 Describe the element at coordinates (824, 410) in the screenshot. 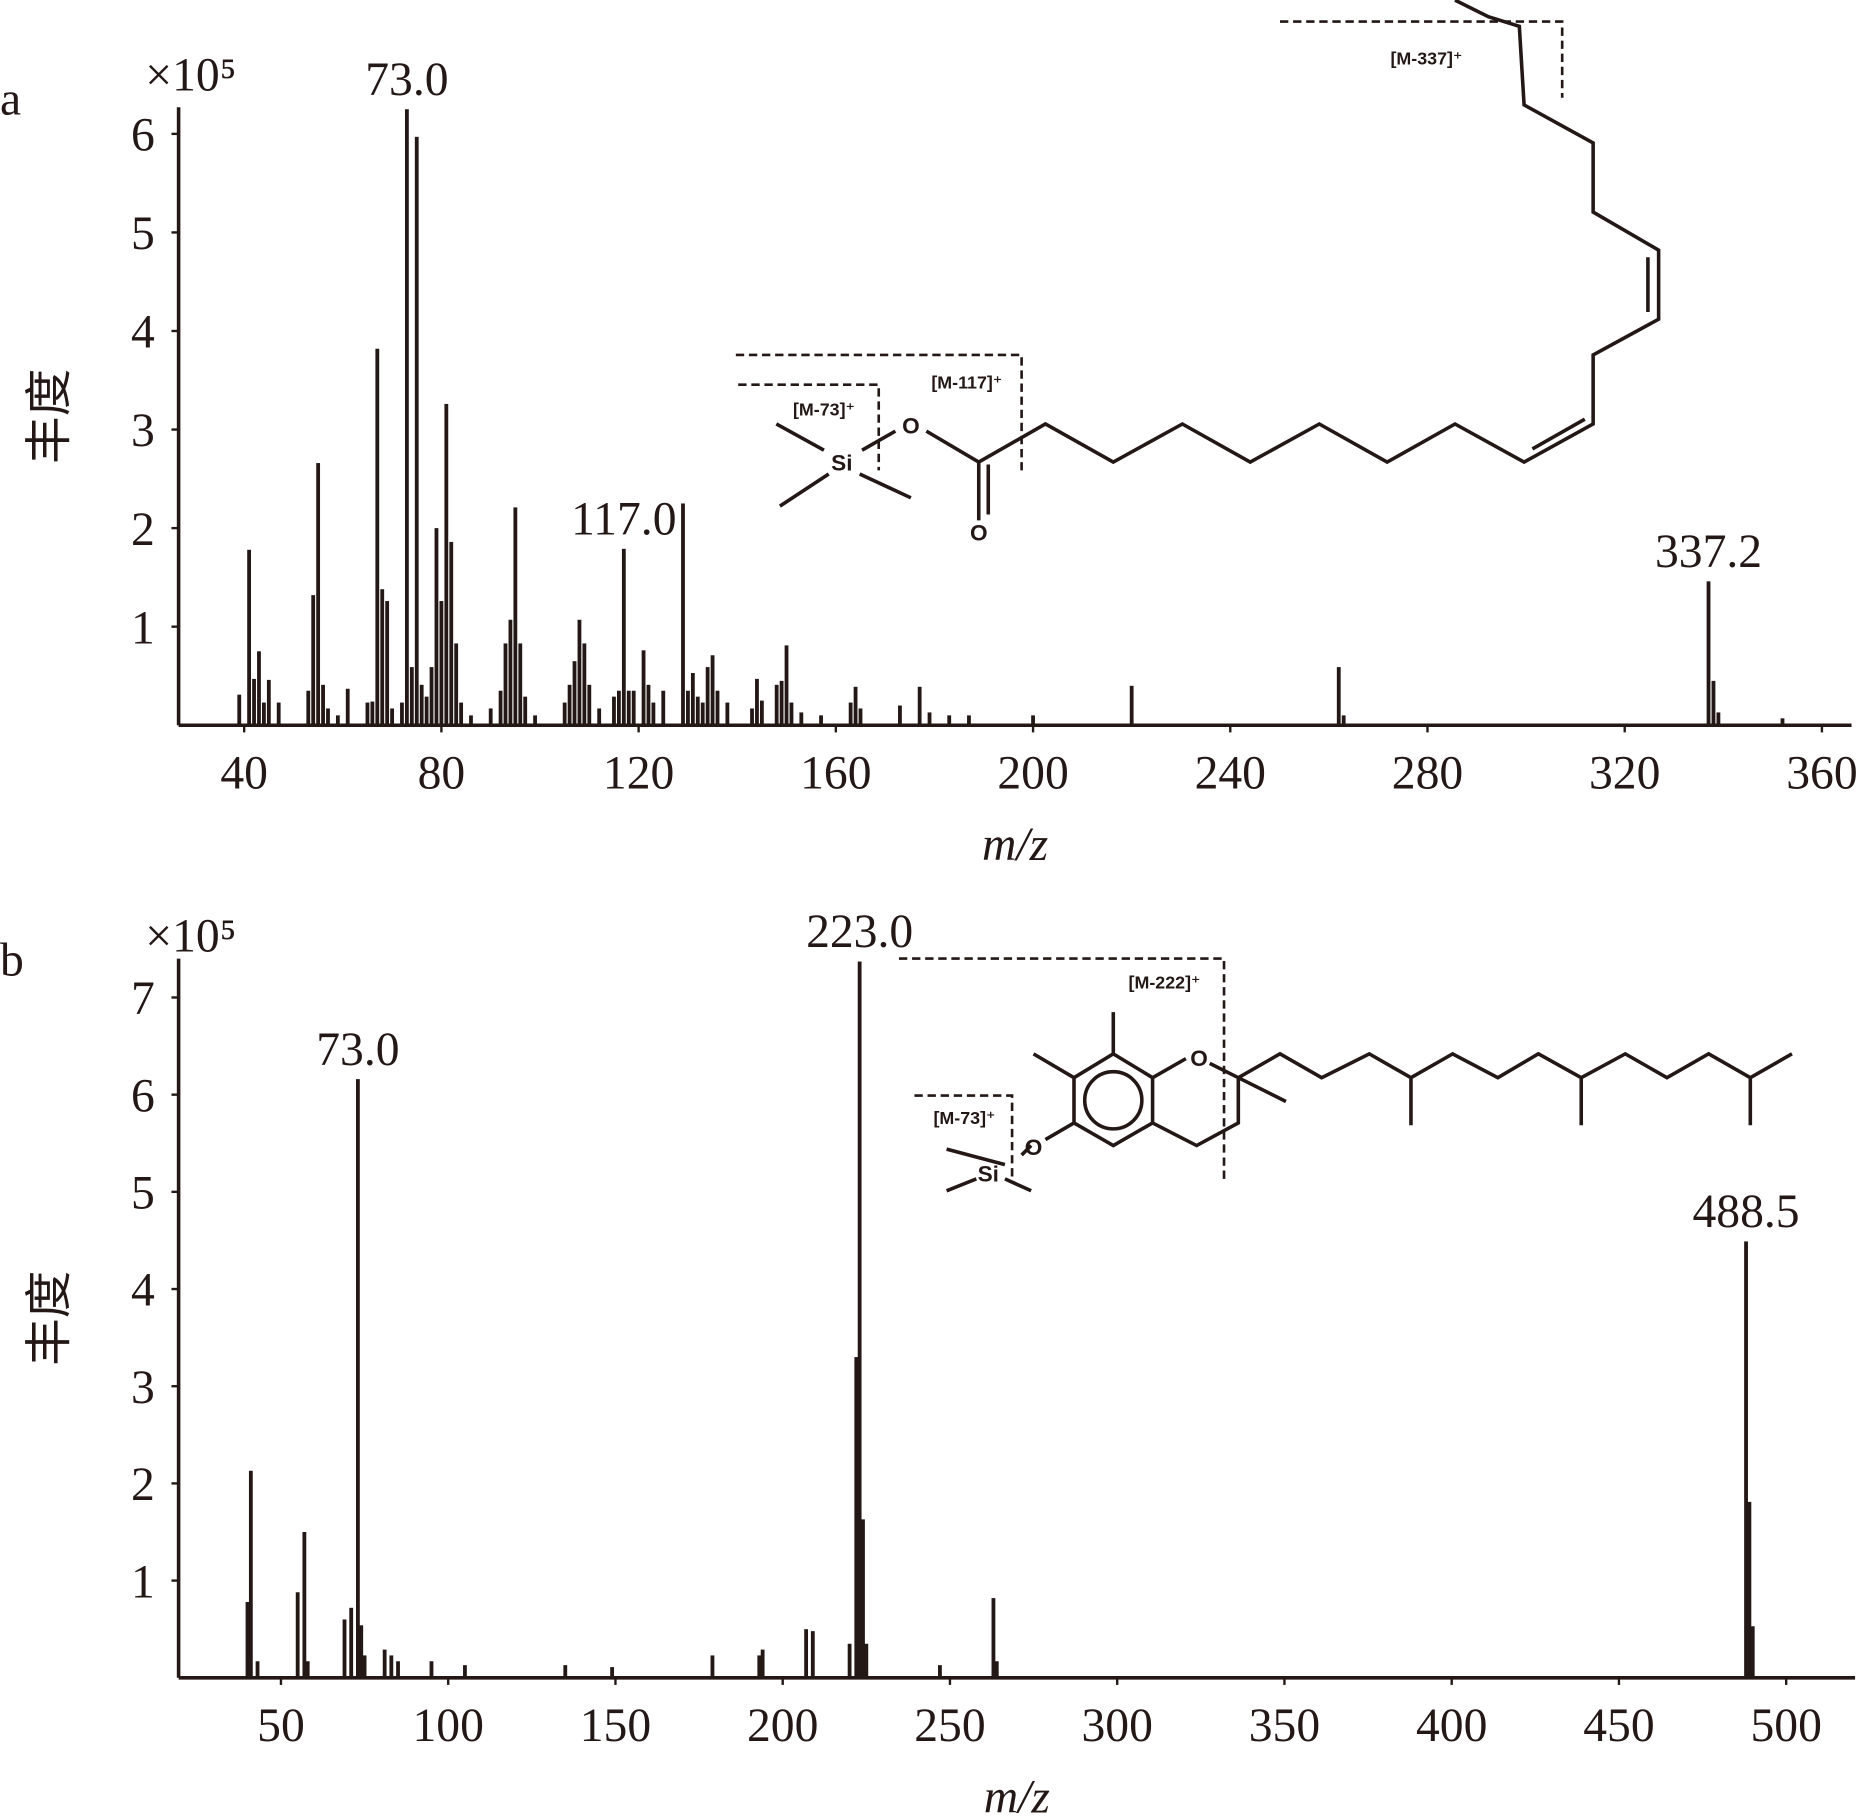

I see `fragment-label: [M-73]⁺` at that location.